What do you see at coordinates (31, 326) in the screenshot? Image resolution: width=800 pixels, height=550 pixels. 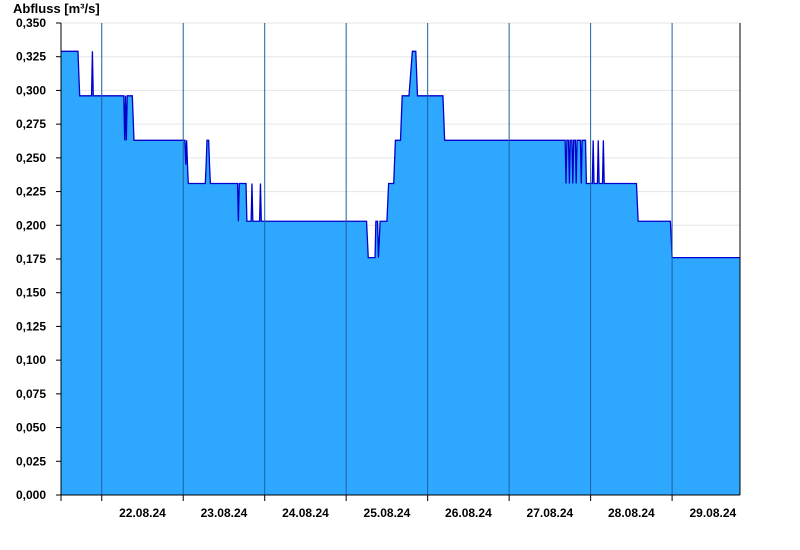 I see `y-tick-label: 0,125` at bounding box center [31, 326].